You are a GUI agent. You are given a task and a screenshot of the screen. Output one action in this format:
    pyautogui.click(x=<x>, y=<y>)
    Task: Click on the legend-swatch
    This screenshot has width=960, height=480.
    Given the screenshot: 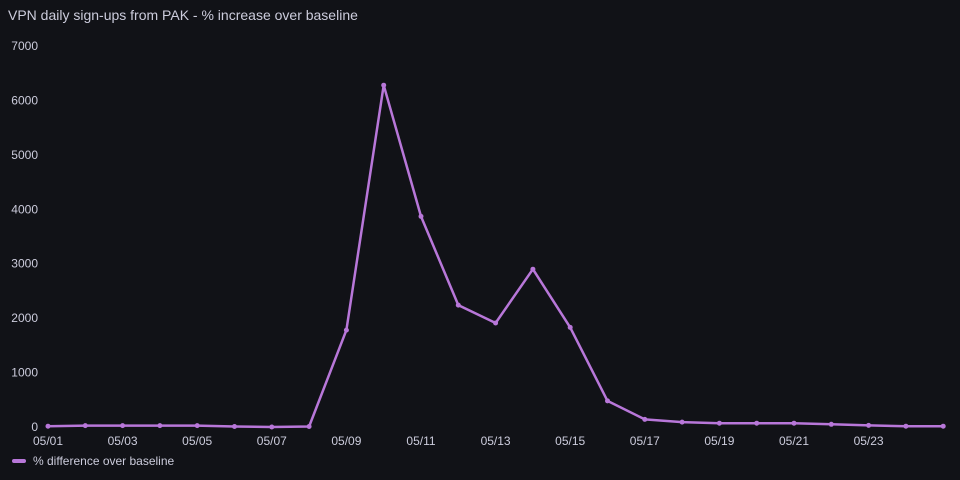 What is the action you would take?
    pyautogui.click(x=19, y=461)
    